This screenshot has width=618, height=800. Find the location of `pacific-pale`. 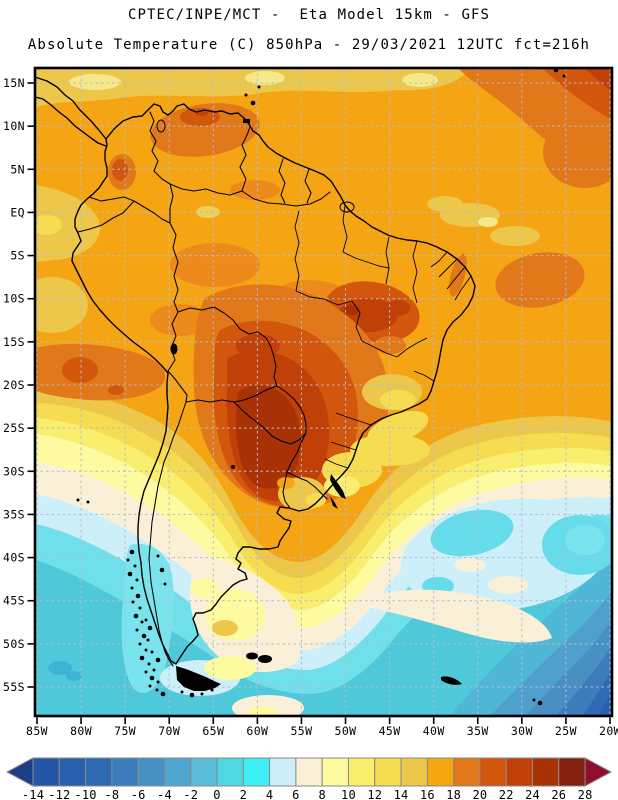

pacific-pale is located at coordinates (48, 225).